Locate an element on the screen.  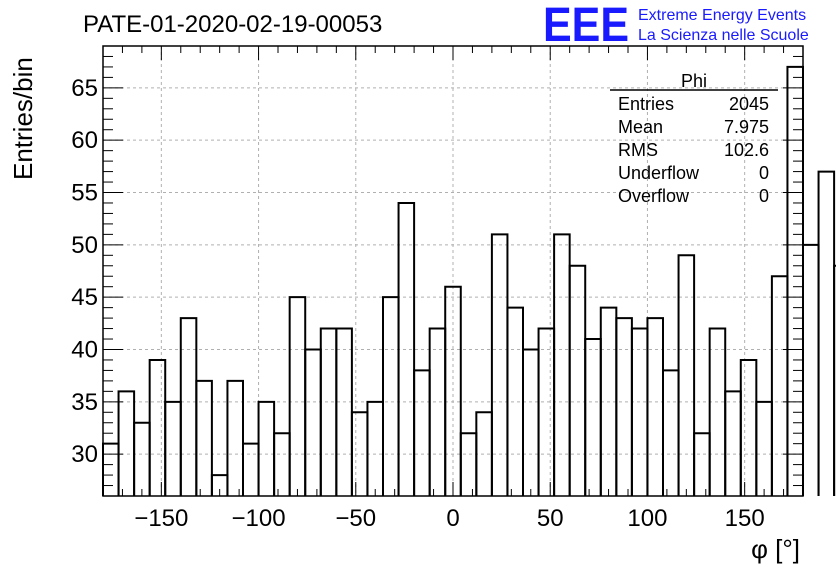
y-tick-label: 55 is located at coordinates (84, 193).